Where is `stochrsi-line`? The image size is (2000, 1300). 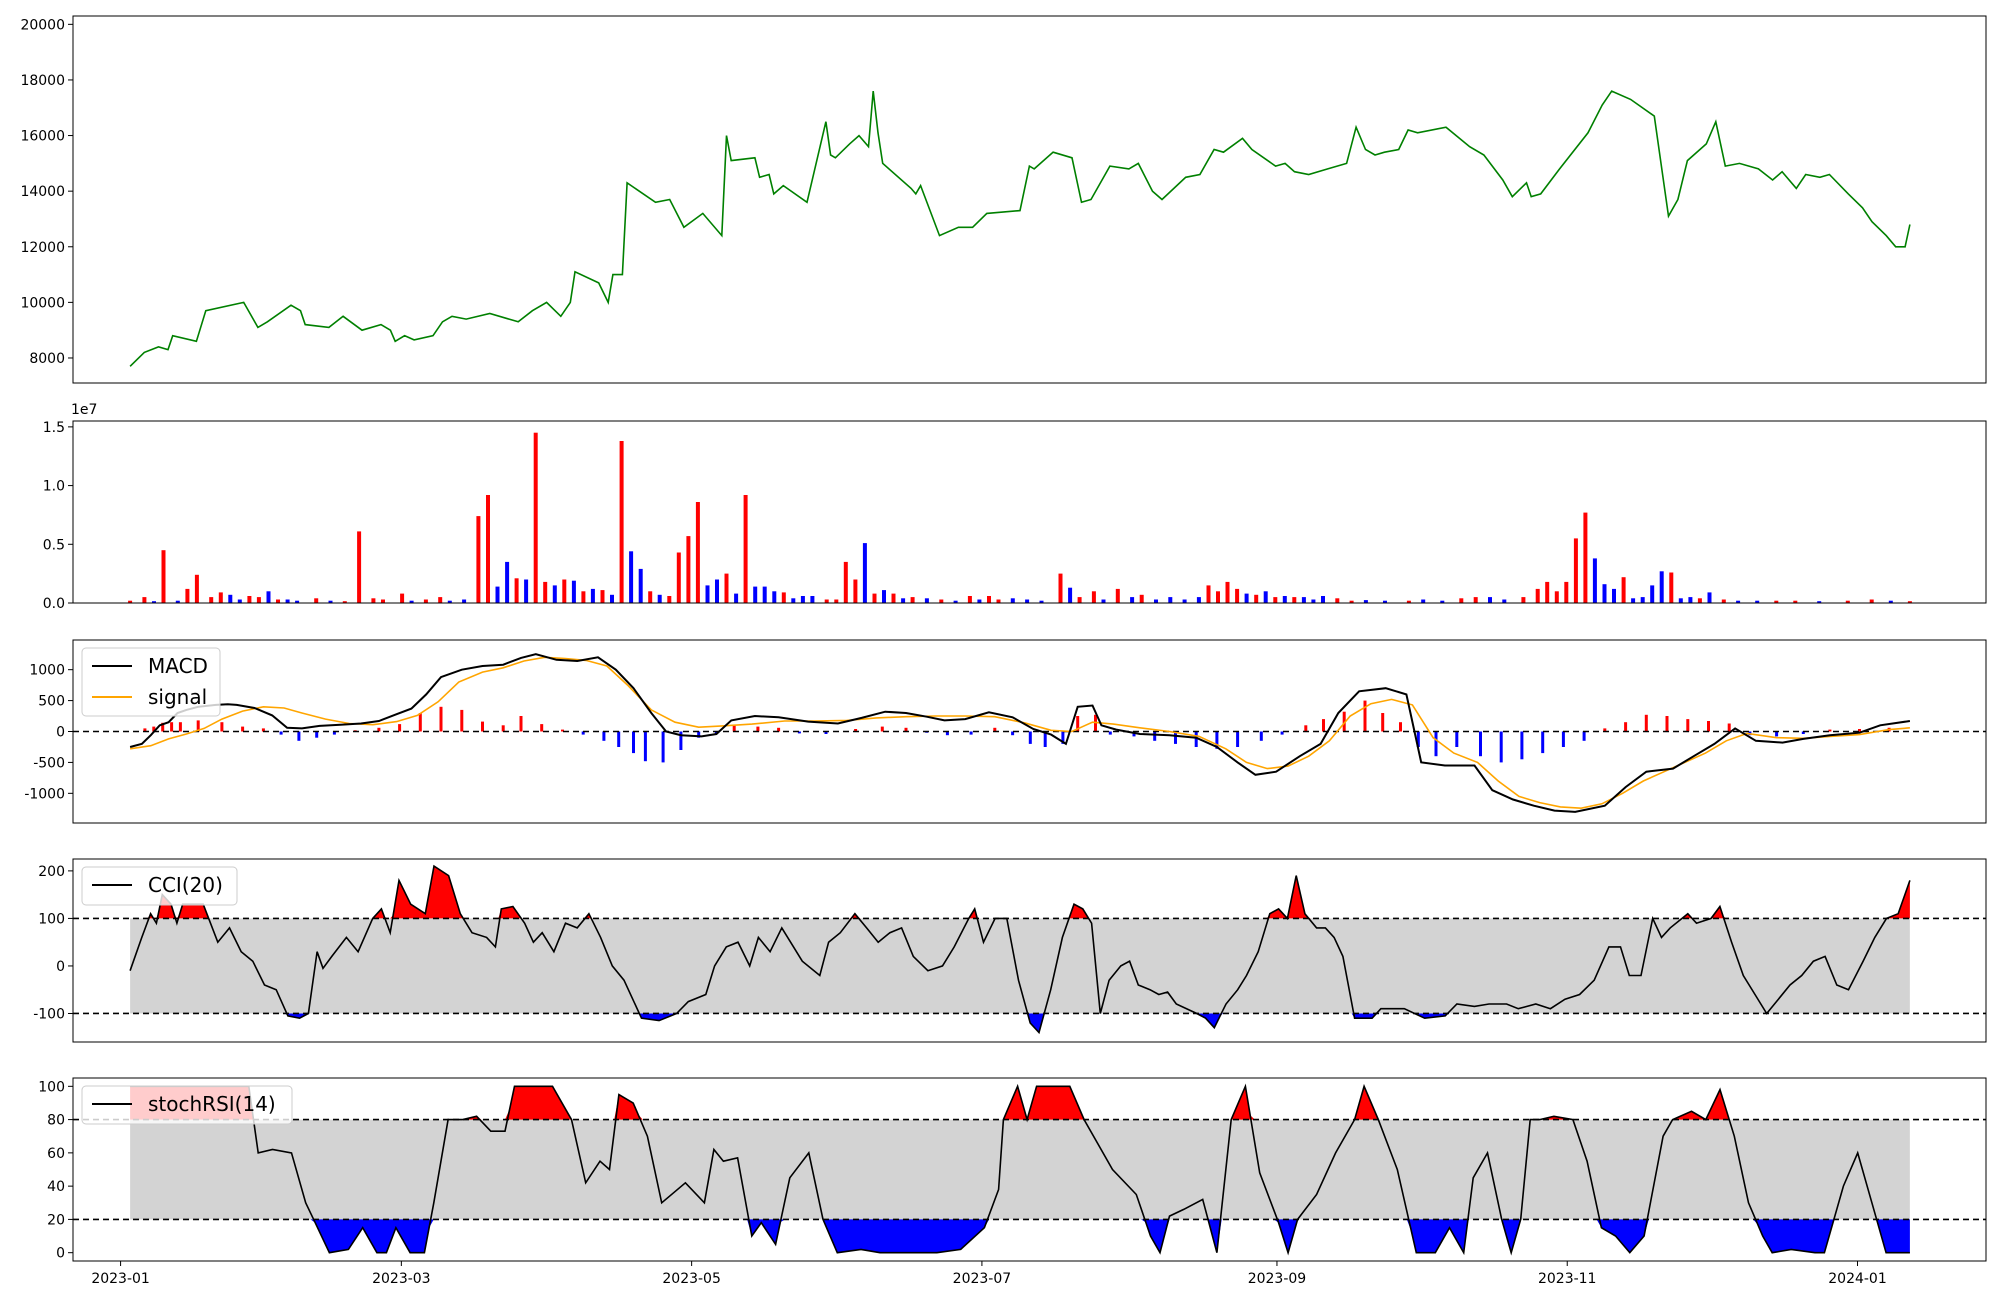 stochrsi-line is located at coordinates (1020, 1169).